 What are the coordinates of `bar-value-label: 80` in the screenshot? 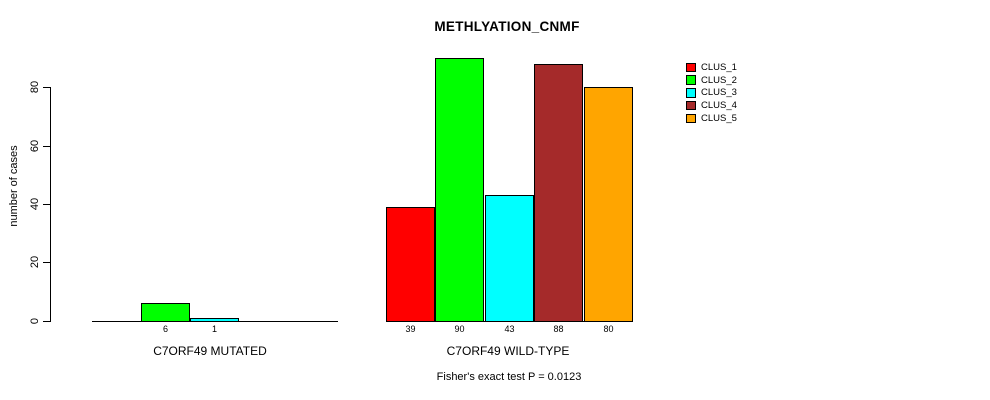 It's located at (608, 329).